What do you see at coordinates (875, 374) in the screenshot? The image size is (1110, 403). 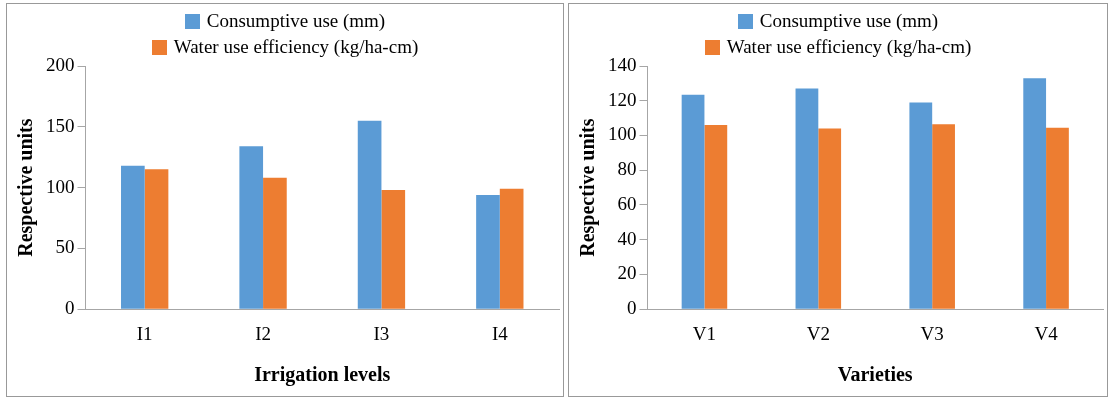 I see `x-axis-title: Varieties` at bounding box center [875, 374].